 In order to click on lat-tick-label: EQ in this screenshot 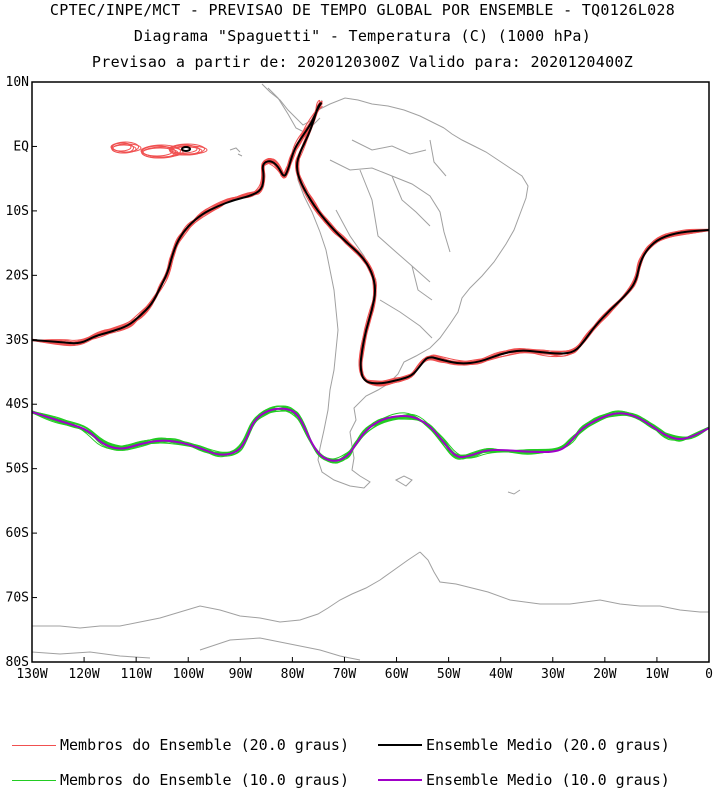, I will do `click(21, 146)`.